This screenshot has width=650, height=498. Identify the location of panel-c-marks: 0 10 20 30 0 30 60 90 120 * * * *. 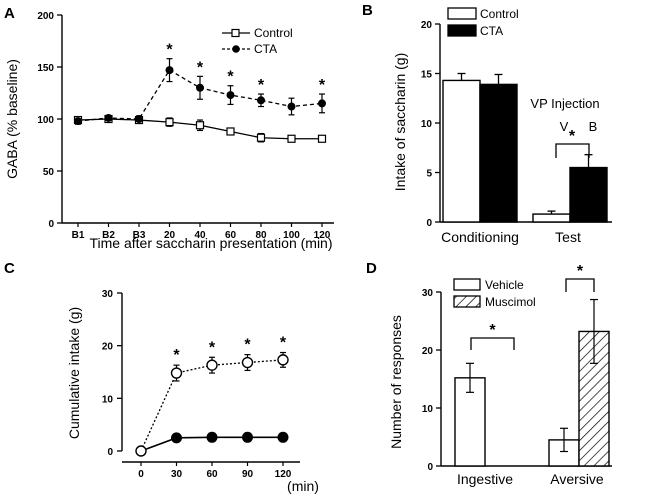
(201, 384).